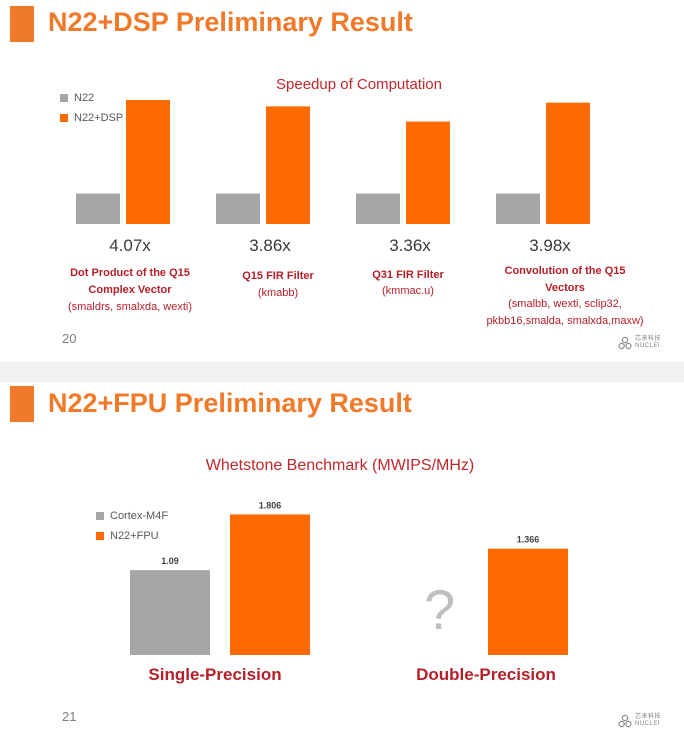 The height and width of the screenshot is (744, 684). What do you see at coordinates (550, 245) in the screenshot?
I see `speedup-value: 3.98x` at bounding box center [550, 245].